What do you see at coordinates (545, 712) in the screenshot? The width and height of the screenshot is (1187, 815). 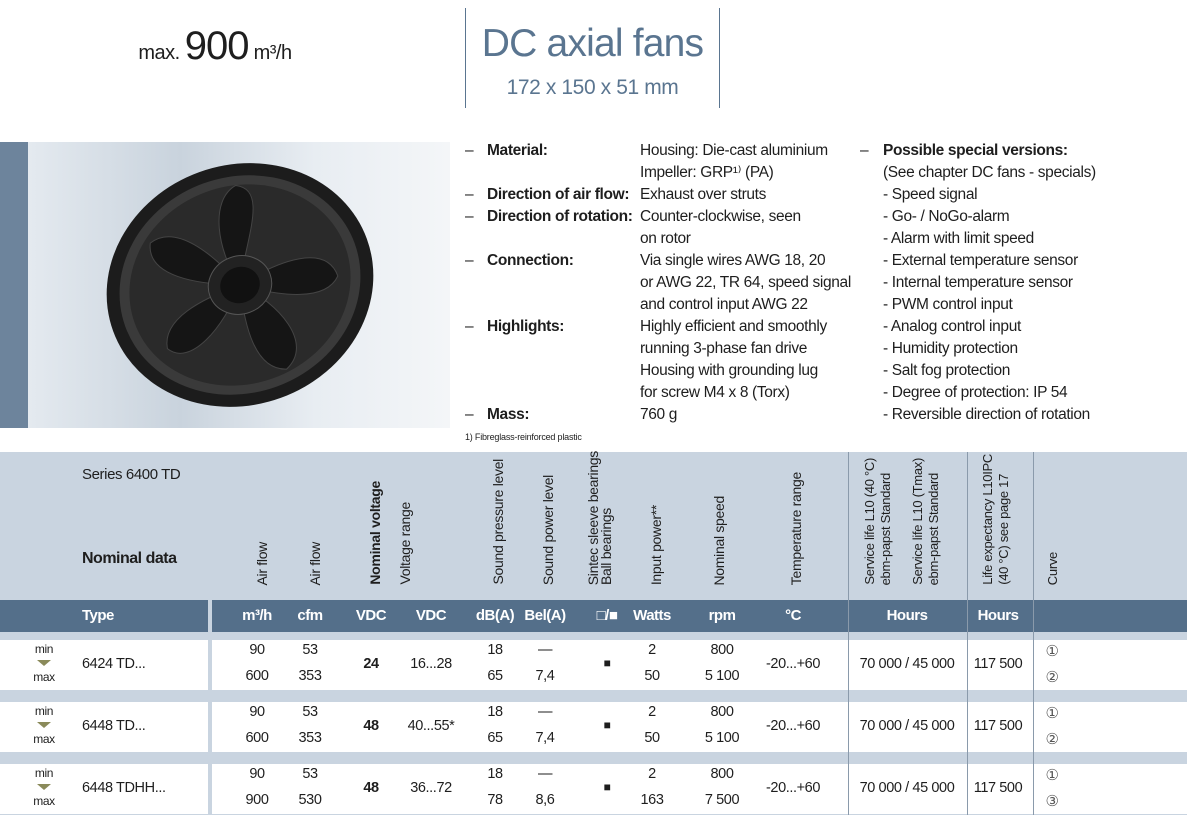 I see `sound-power-cell: —` at bounding box center [545, 712].